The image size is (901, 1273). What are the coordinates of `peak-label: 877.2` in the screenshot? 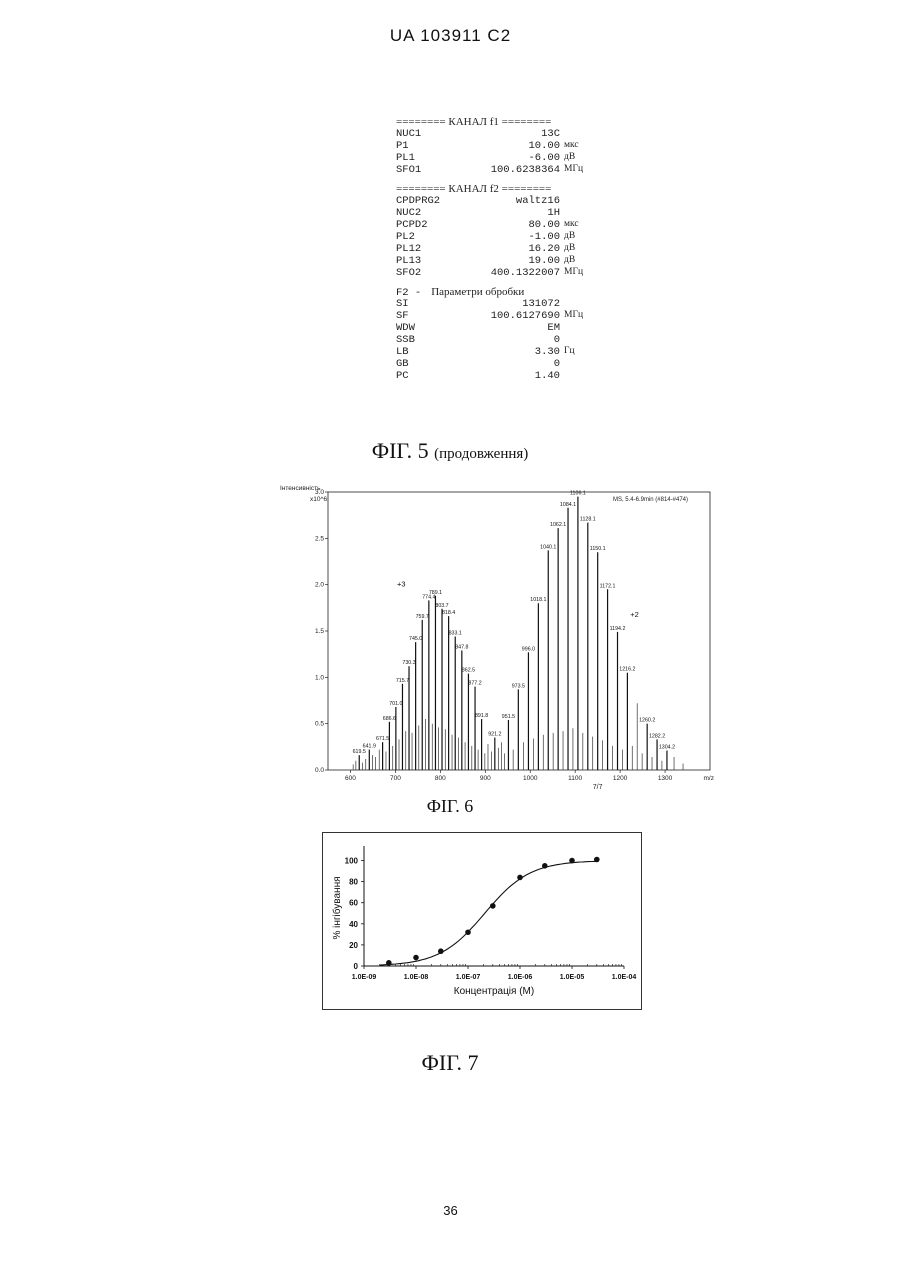 It's located at (474, 684).